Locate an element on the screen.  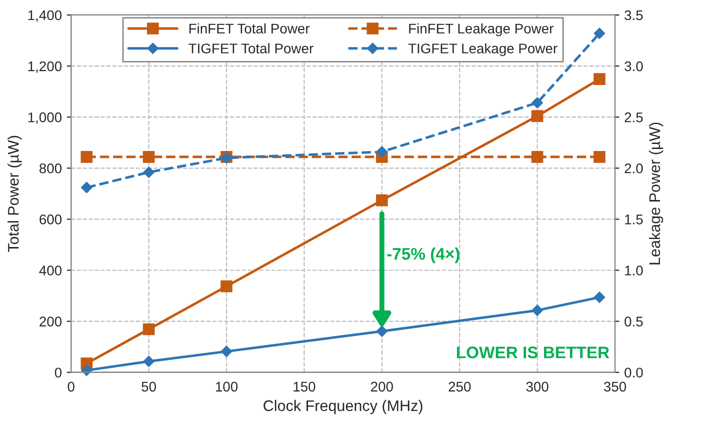
y-tick-label: 200 is located at coordinates (51, 321).